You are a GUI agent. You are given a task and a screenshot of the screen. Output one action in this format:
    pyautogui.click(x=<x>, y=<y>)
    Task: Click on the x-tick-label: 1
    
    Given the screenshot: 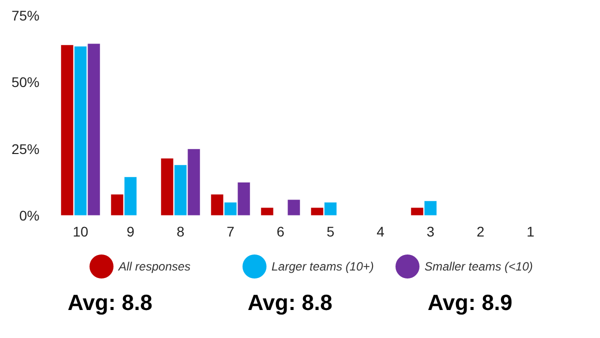 What is the action you would take?
    pyautogui.click(x=530, y=232)
    